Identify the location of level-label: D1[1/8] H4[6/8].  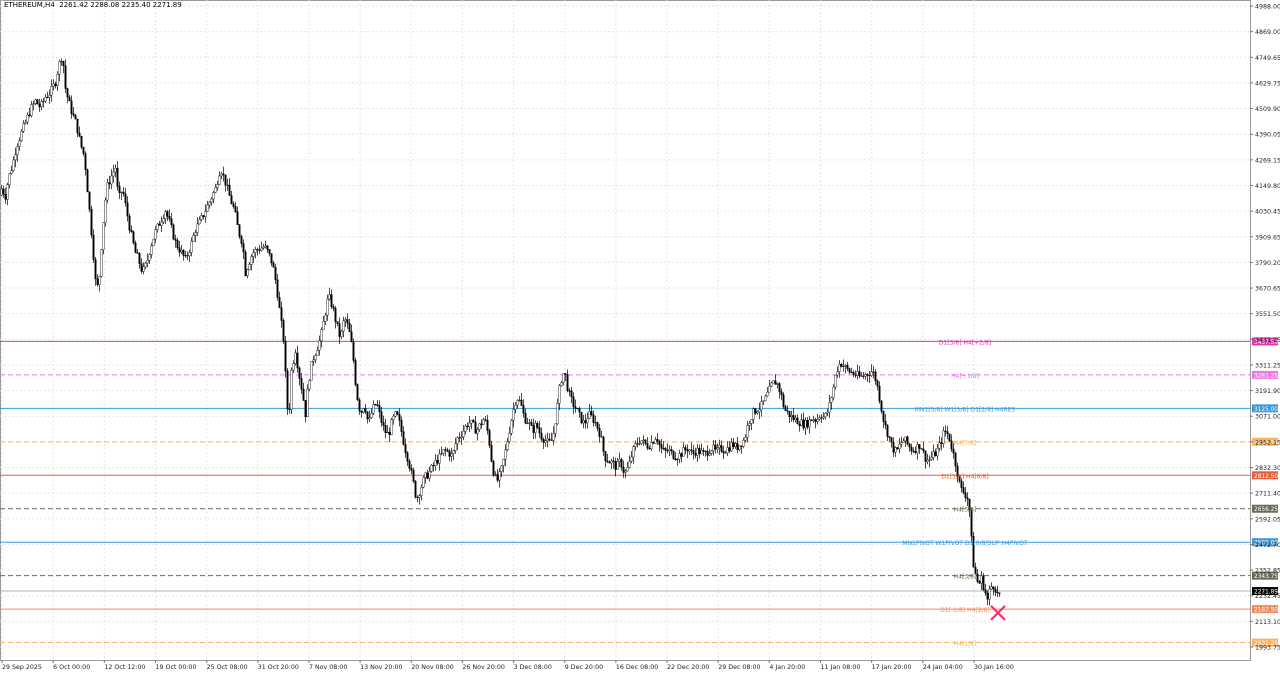
(964, 476).